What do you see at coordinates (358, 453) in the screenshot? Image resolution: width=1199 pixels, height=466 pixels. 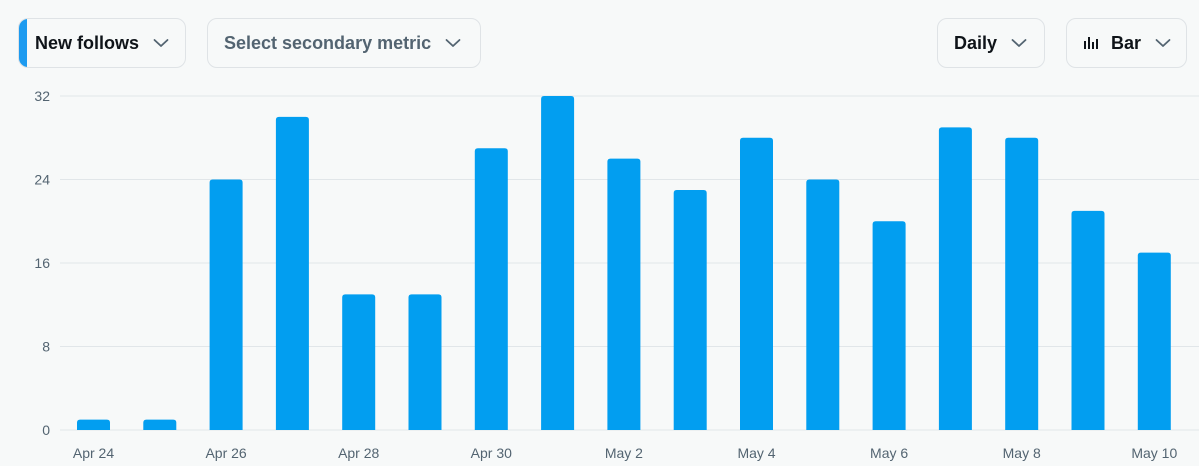 I see `x-tick-label: Apr 28` at bounding box center [358, 453].